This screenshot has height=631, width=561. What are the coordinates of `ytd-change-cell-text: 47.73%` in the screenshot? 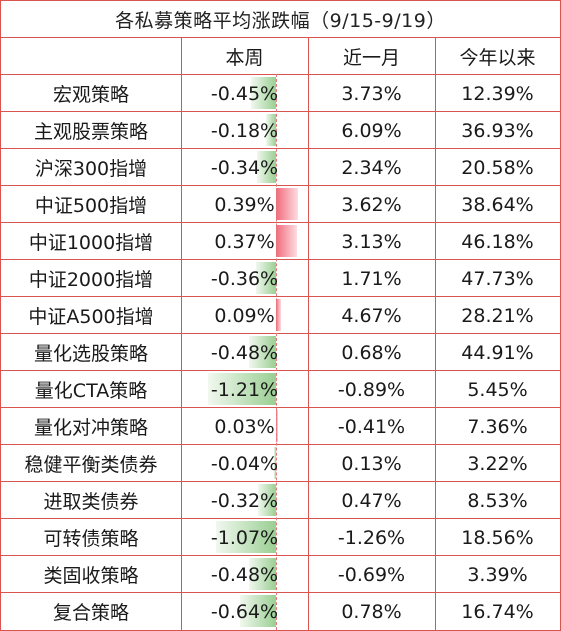 It's located at (497, 278).